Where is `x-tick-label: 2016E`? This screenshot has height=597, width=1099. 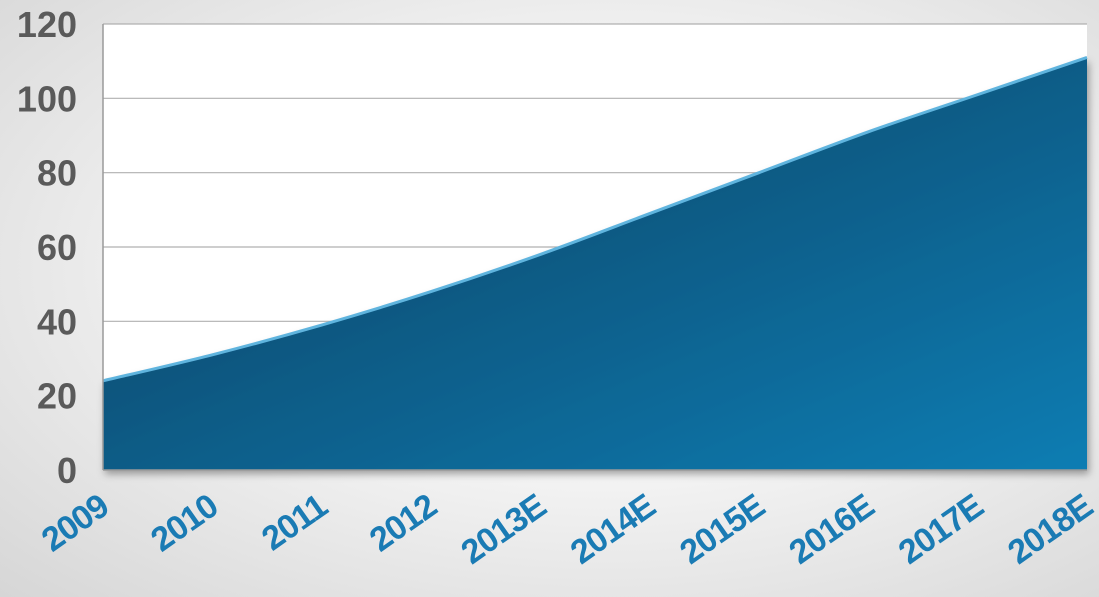
x-tick-label: 2016E is located at coordinates (831, 529).